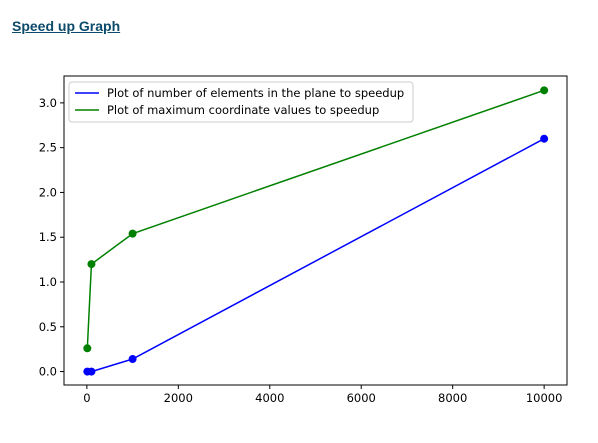 The height and width of the screenshot is (443, 598). What do you see at coordinates (48, 192) in the screenshot?
I see `y-tick-label: 2.0` at bounding box center [48, 192].